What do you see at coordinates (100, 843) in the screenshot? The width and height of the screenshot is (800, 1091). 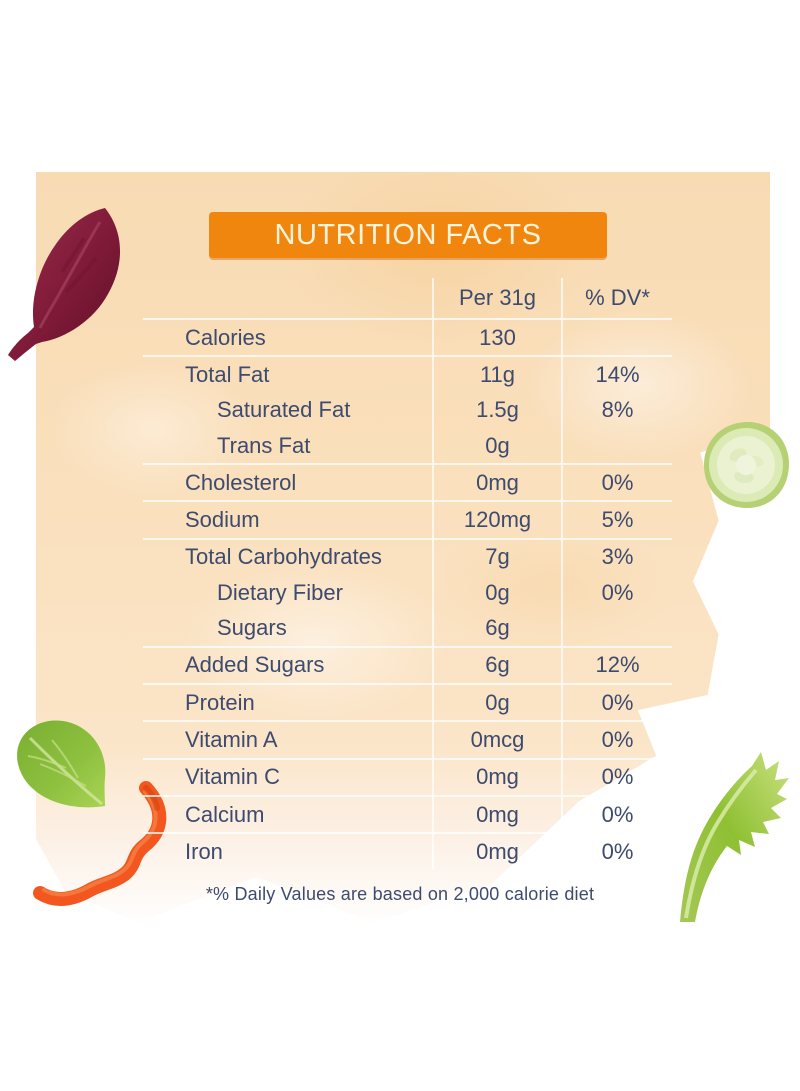 I see `red-pepper-slice-icon` at bounding box center [100, 843].